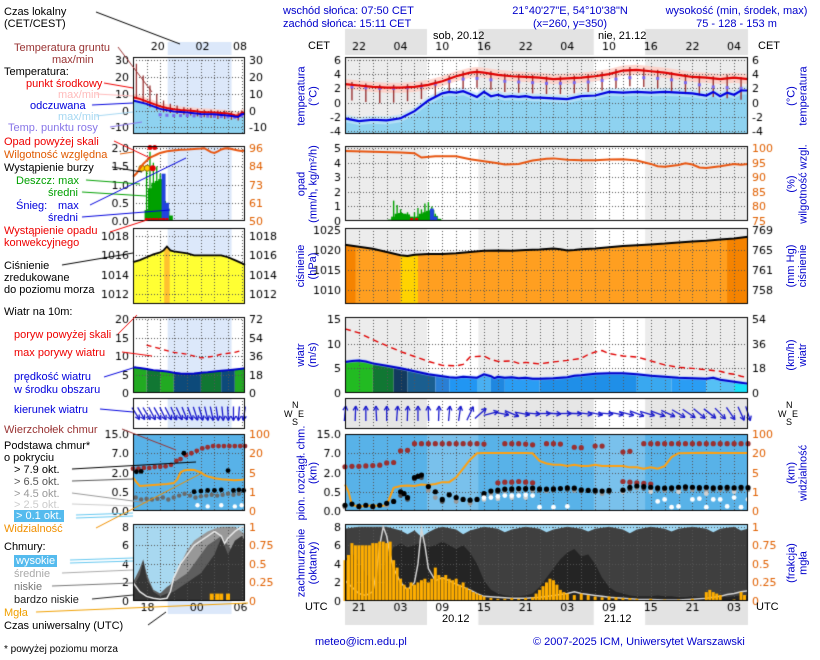 This screenshot has height=660, width=820. I want to click on sidebar-label-odczuwana-maxmin: max/min, so click(79, 117).